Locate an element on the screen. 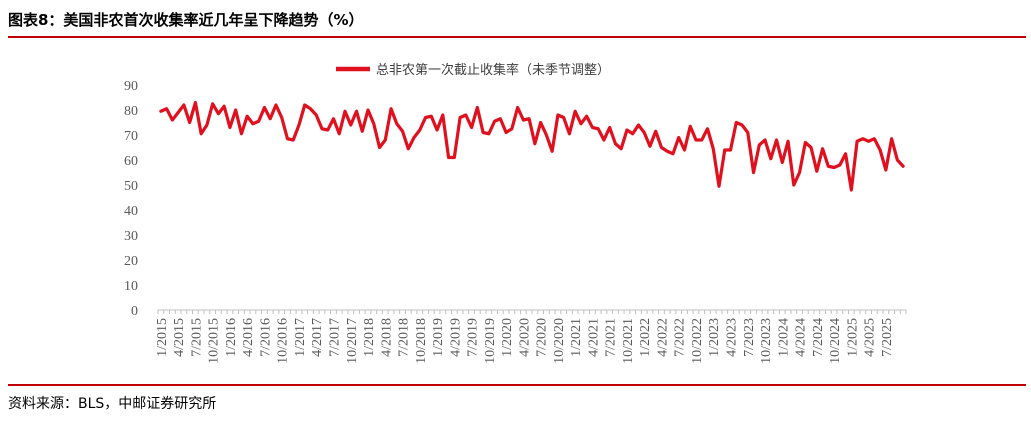  x-tick-label: 10/2022 is located at coordinates (697, 341).